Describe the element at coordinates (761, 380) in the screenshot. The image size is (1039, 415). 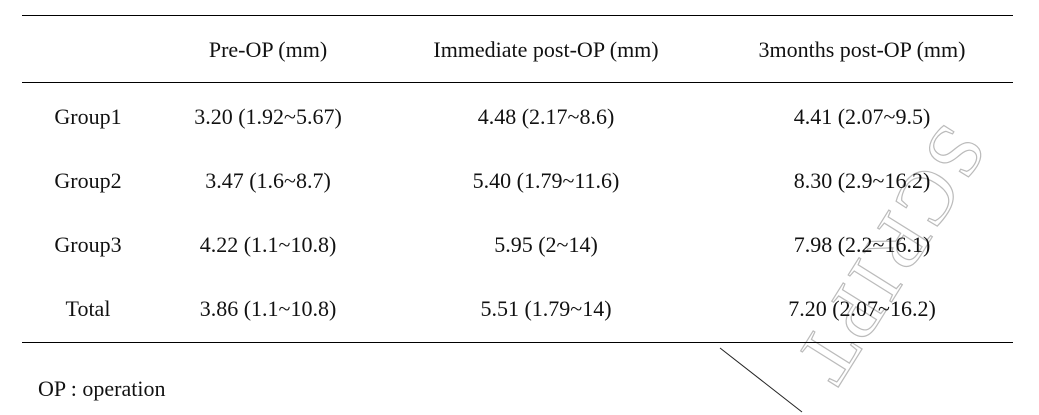
I see `watermark-line` at that location.